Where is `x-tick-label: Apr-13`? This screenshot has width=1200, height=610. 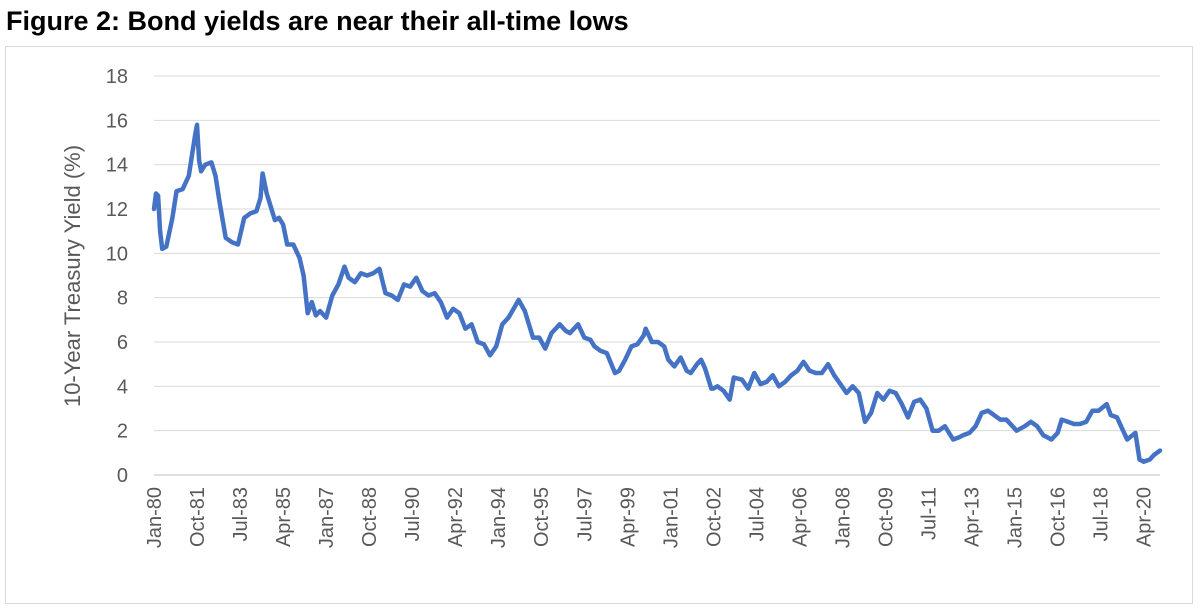
x-tick-label: Apr-13 is located at coordinates (973, 517).